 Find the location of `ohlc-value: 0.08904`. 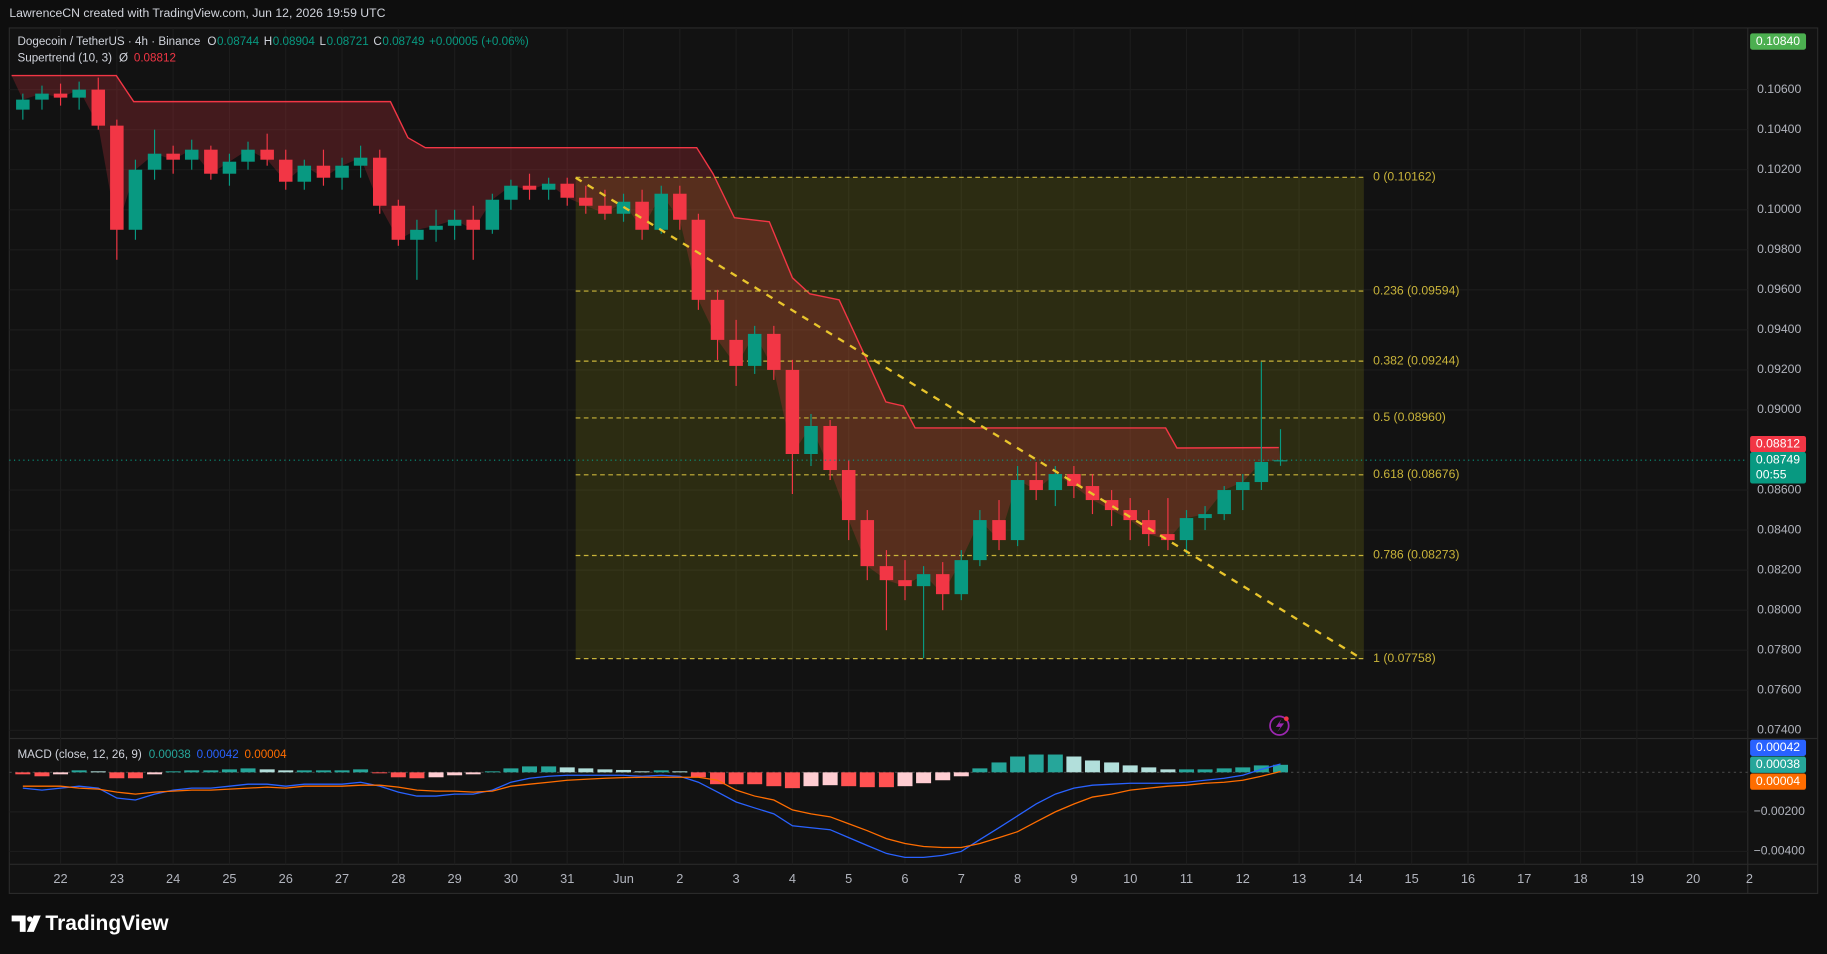

ohlc-value: 0.08904 is located at coordinates (294, 41).